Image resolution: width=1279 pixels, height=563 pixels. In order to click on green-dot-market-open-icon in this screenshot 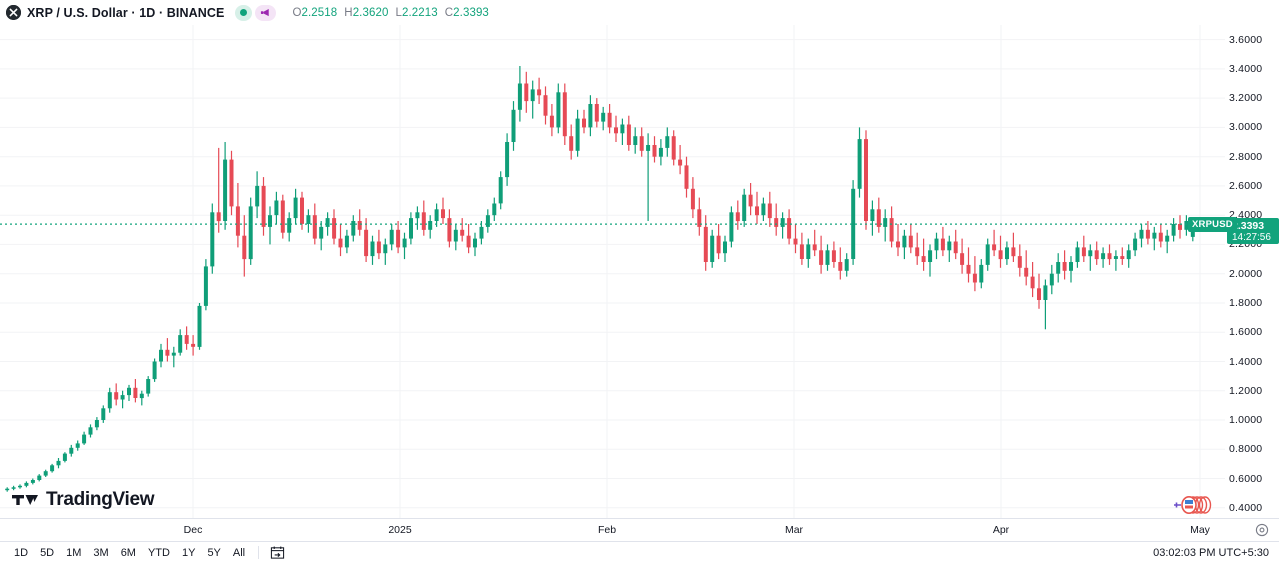, I will do `click(244, 12)`.